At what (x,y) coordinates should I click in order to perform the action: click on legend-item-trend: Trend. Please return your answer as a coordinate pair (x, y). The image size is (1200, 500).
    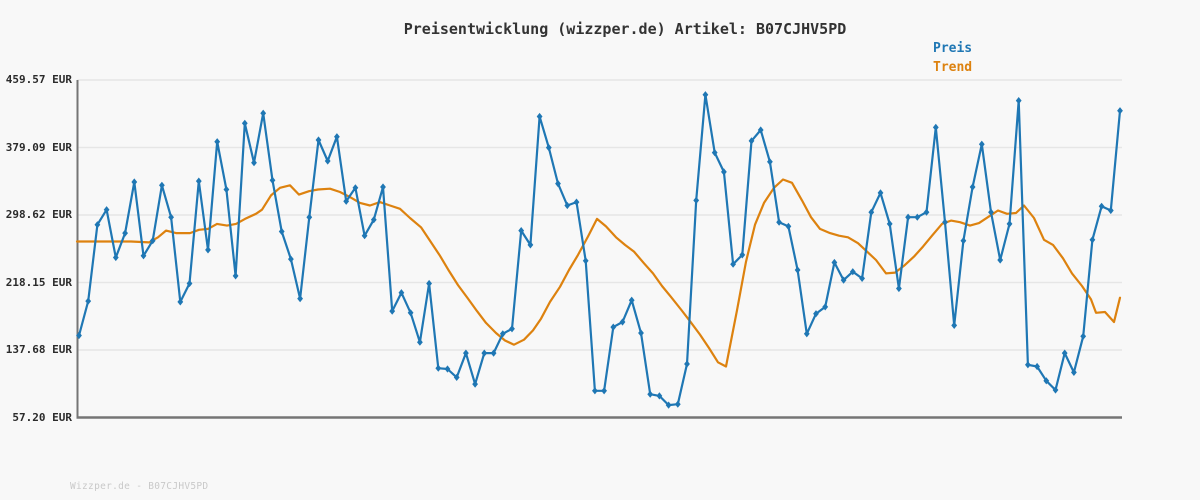
    Looking at the image, I should click on (953, 67).